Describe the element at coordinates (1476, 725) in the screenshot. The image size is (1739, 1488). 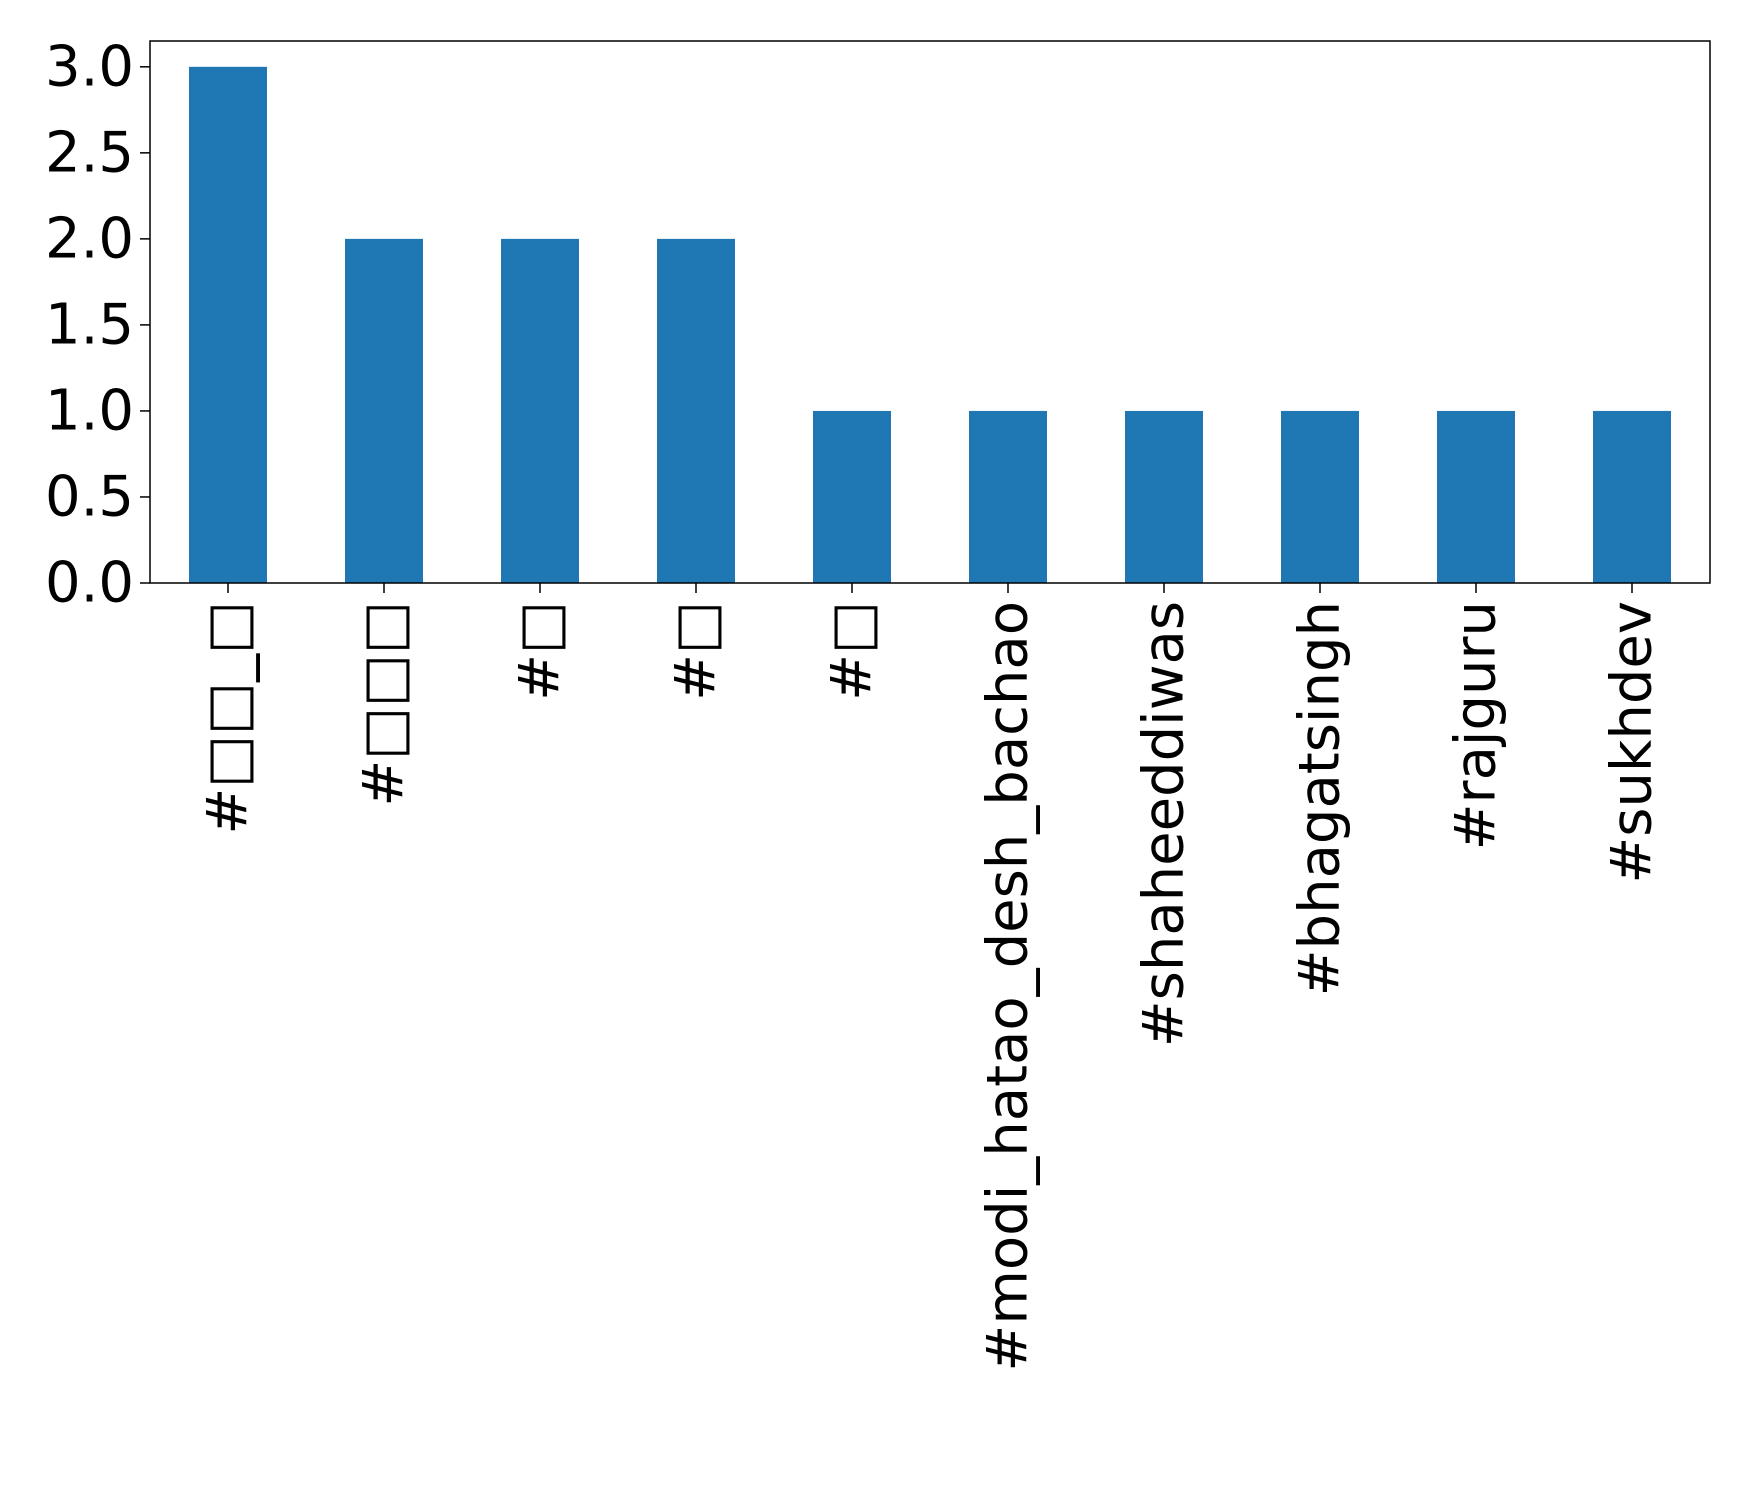
I see `x-tick-label: #rajguru` at that location.